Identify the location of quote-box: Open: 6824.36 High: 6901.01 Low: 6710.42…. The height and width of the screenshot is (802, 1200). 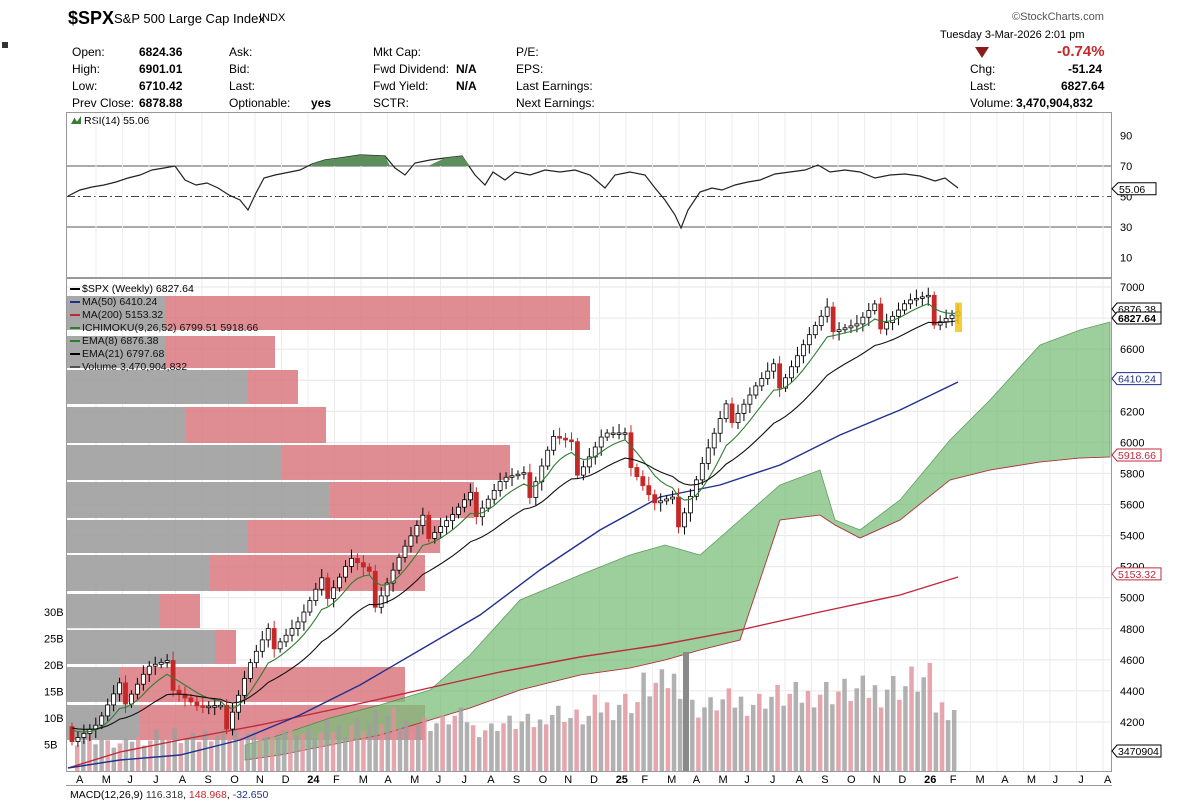
(589, 77).